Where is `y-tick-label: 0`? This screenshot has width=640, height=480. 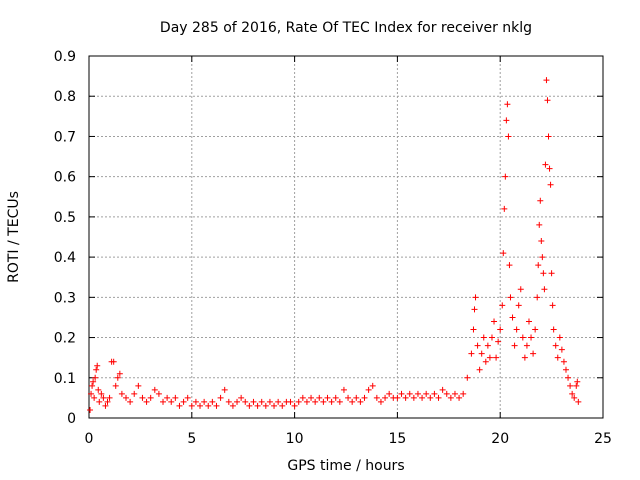 y-tick-label: 0 is located at coordinates (71, 419).